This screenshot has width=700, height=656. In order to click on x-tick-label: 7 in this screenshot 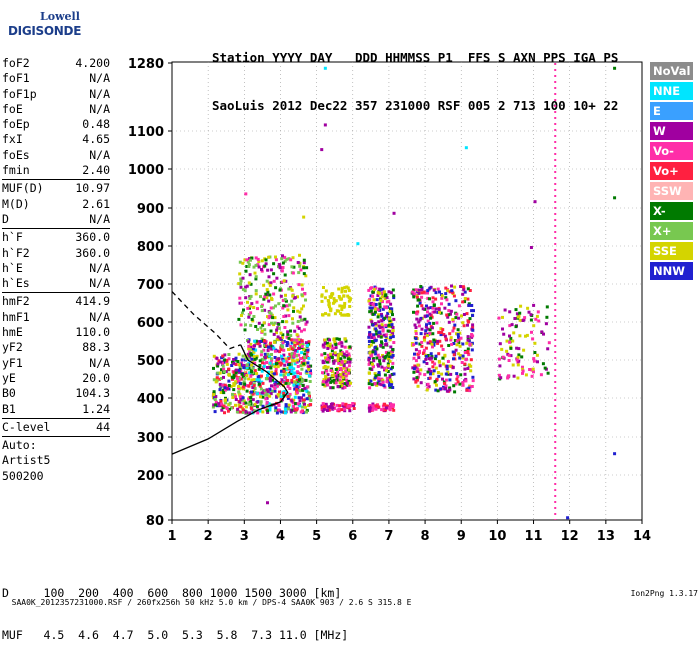, I will do `click(388, 536)`.